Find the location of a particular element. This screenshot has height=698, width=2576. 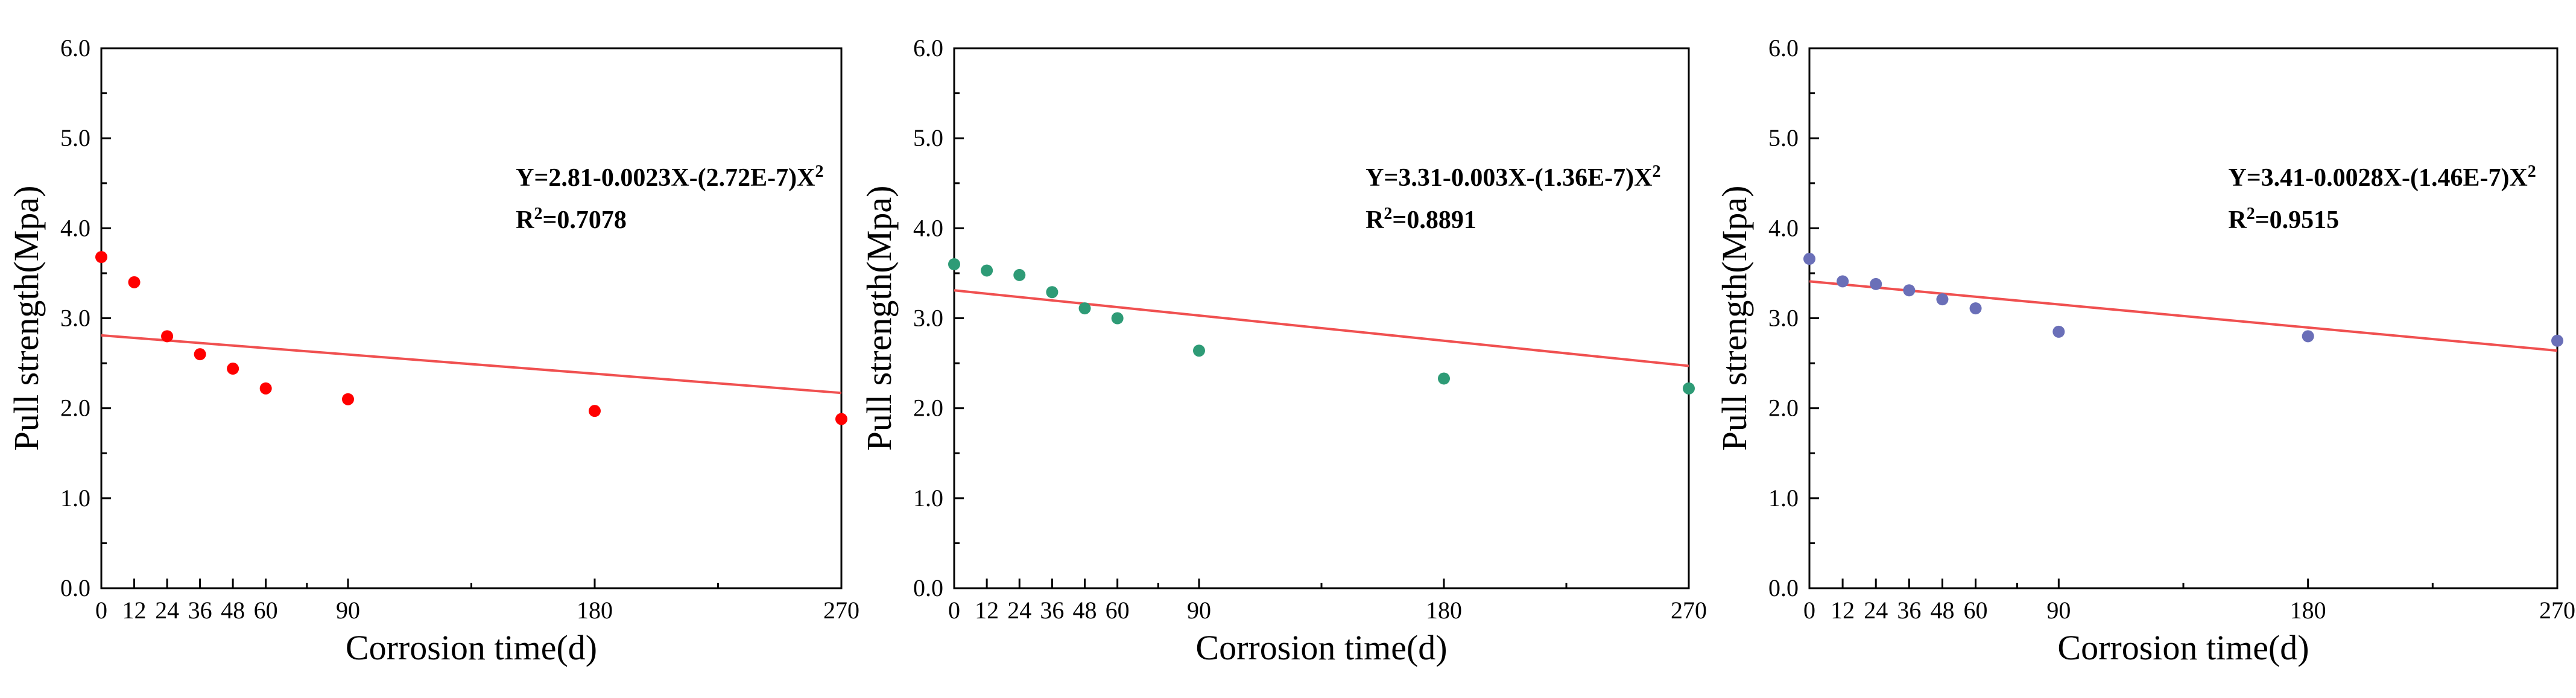

r-squared: R2=0.9515 is located at coordinates (2283, 220).